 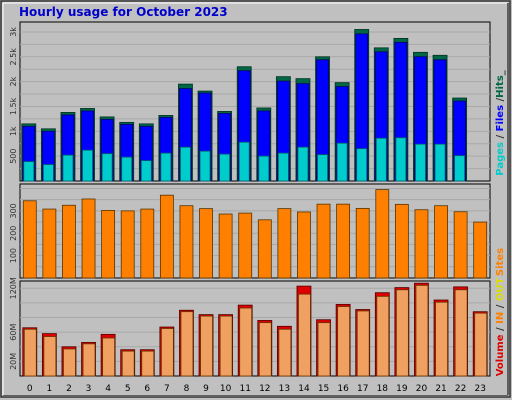 I want to click on x-tick-label: 5, so click(x=128, y=389).